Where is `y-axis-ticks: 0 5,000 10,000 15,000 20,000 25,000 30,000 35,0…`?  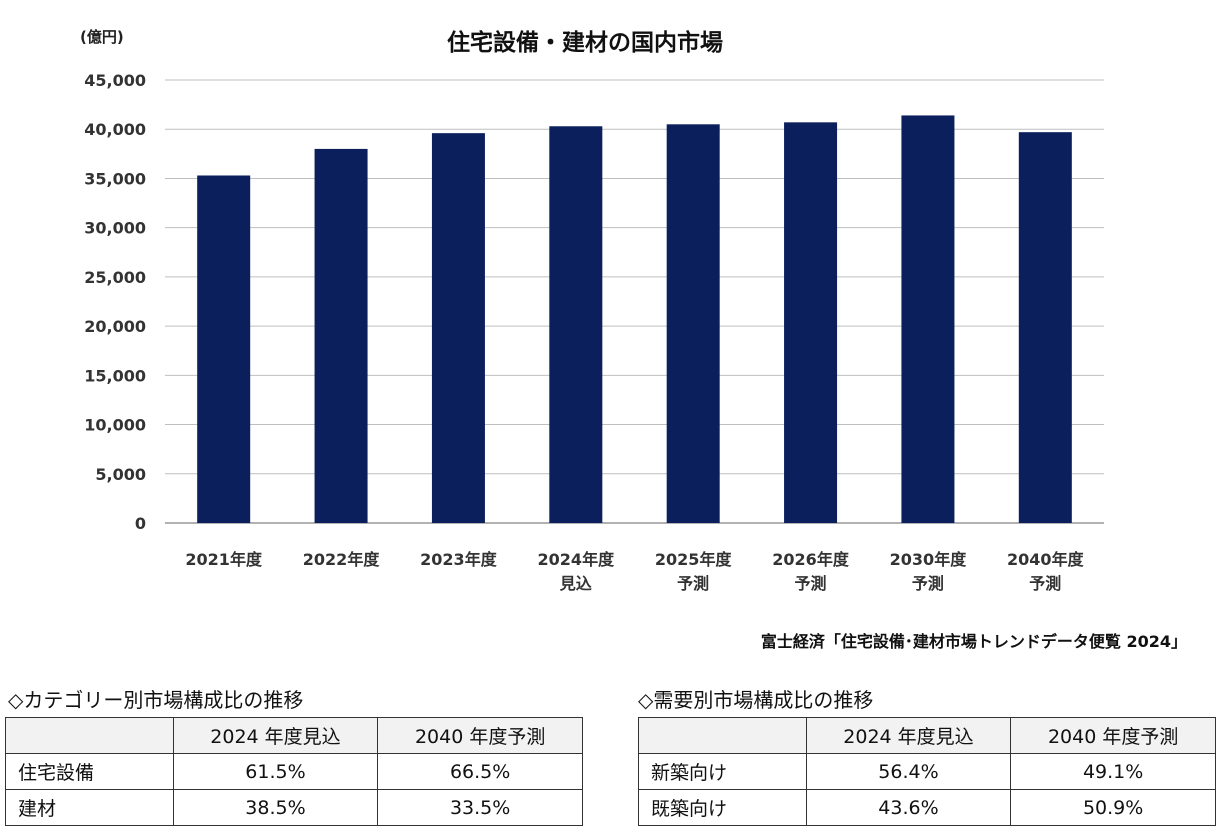 y-axis-ticks: 0 5,000 10,000 15,000 20,000 25,000 30,000 35,0… is located at coordinates (115, 302).